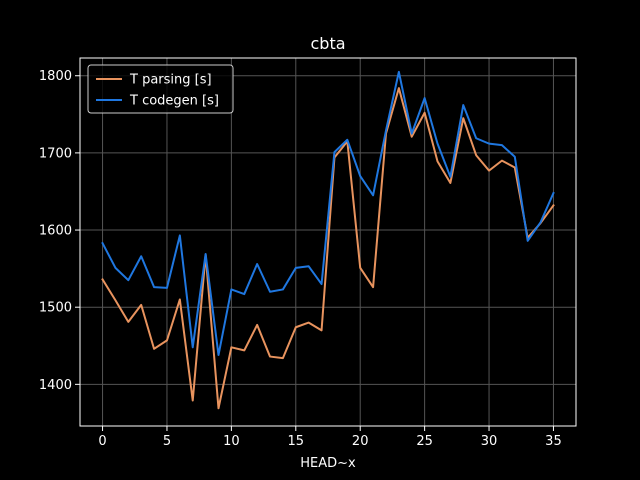 This screenshot has width=640, height=480. What do you see at coordinates (553, 441) in the screenshot?
I see `x-tick-label: 35` at bounding box center [553, 441].